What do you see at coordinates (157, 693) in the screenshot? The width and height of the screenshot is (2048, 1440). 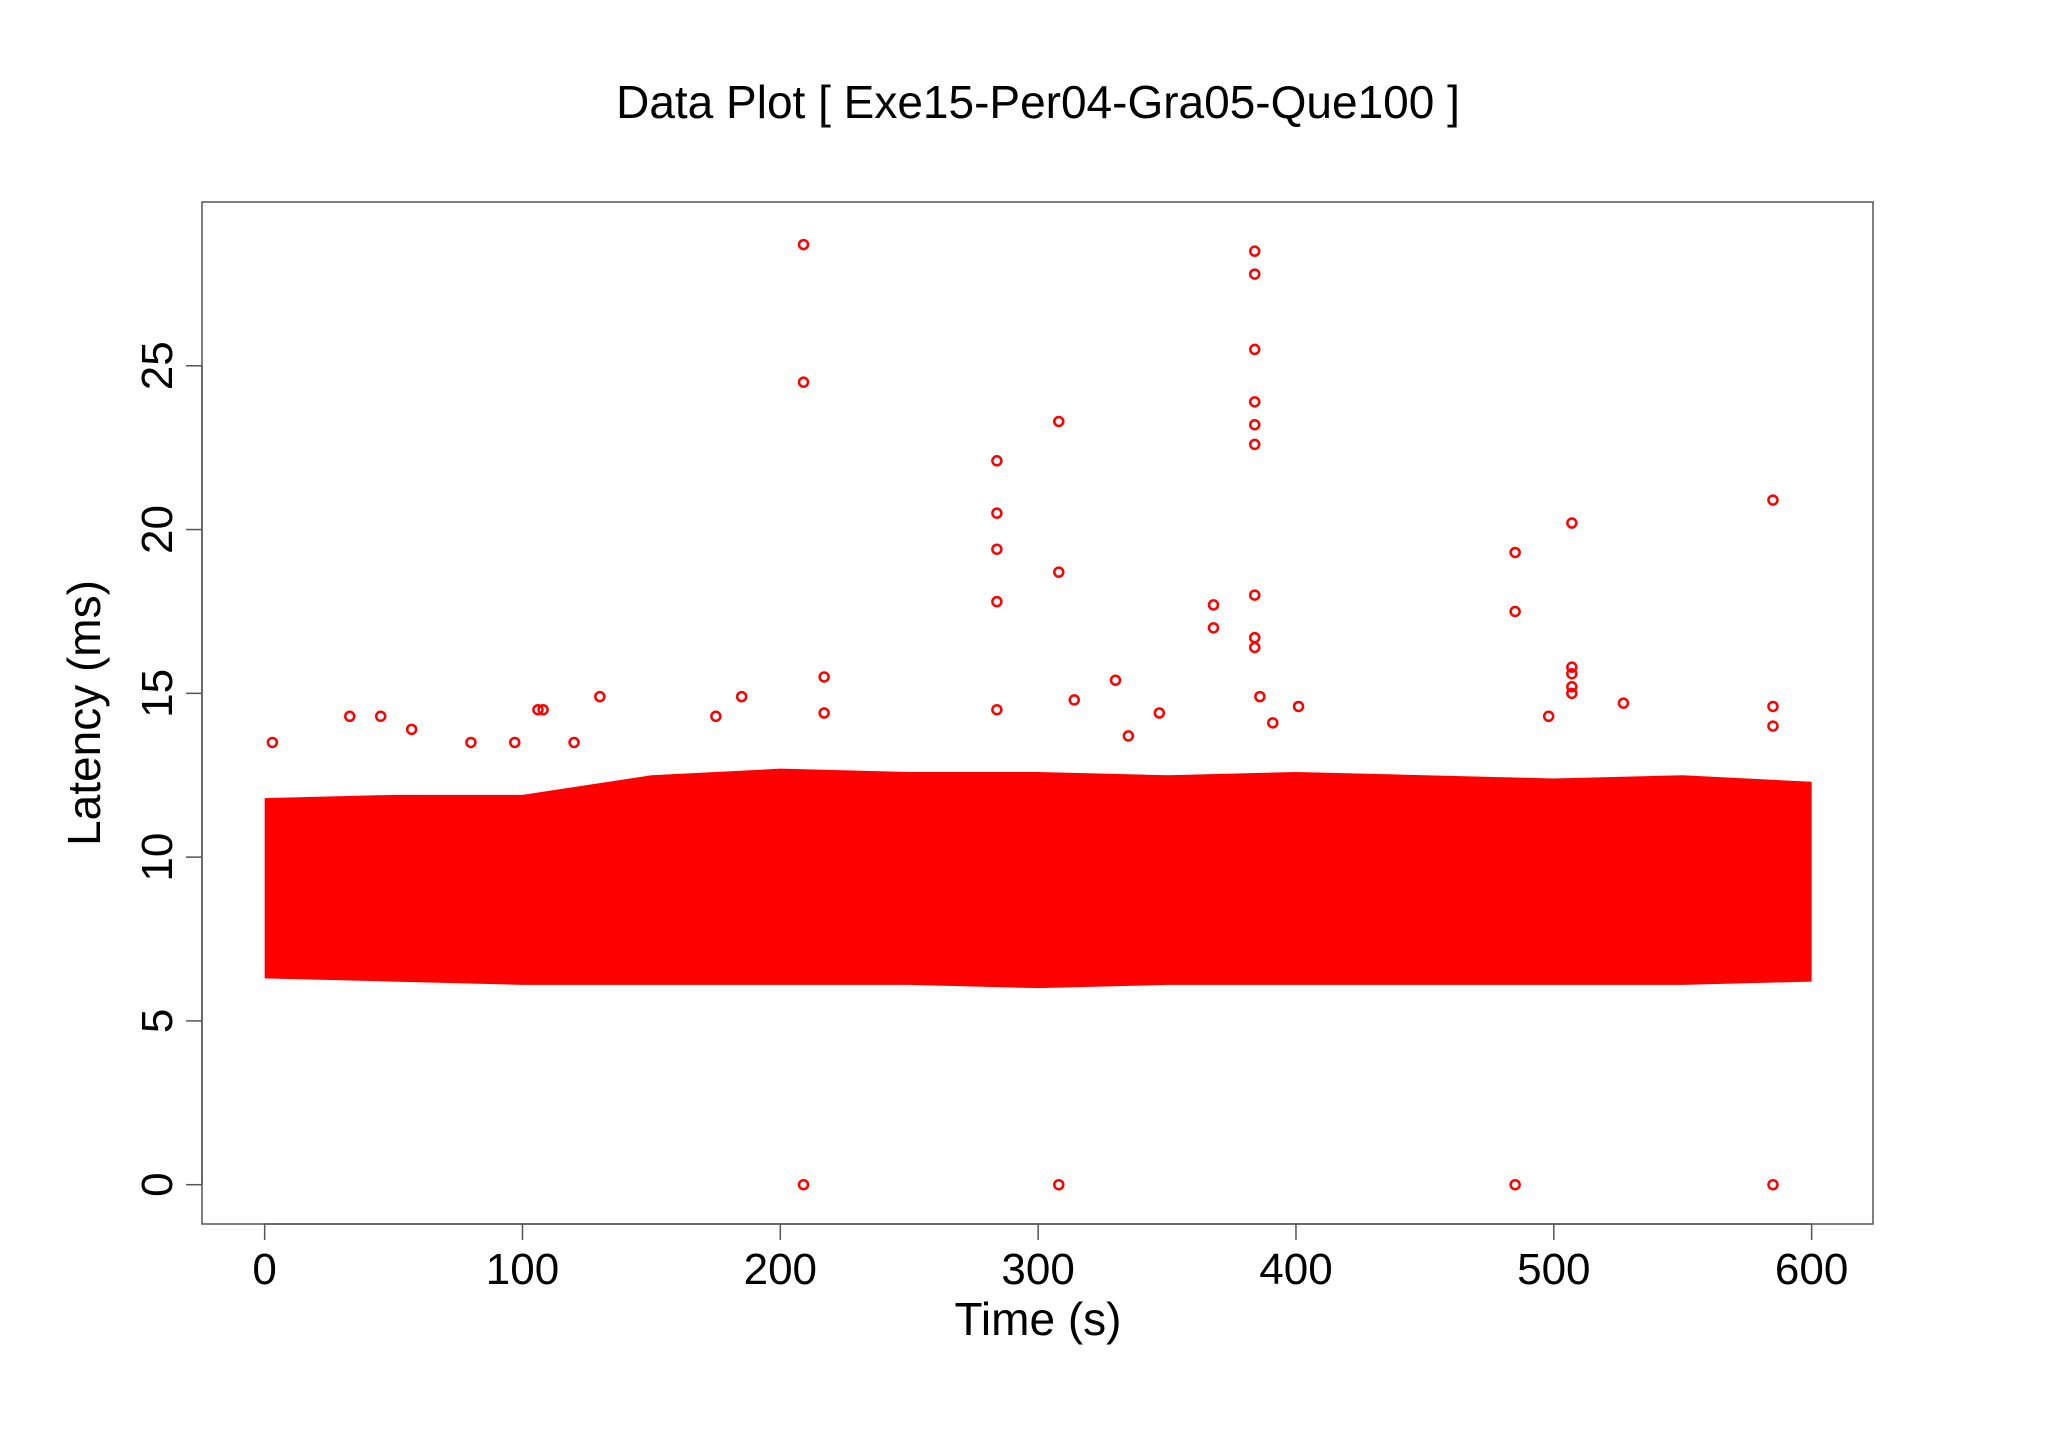 I see `y-tick-label: 15` at bounding box center [157, 693].